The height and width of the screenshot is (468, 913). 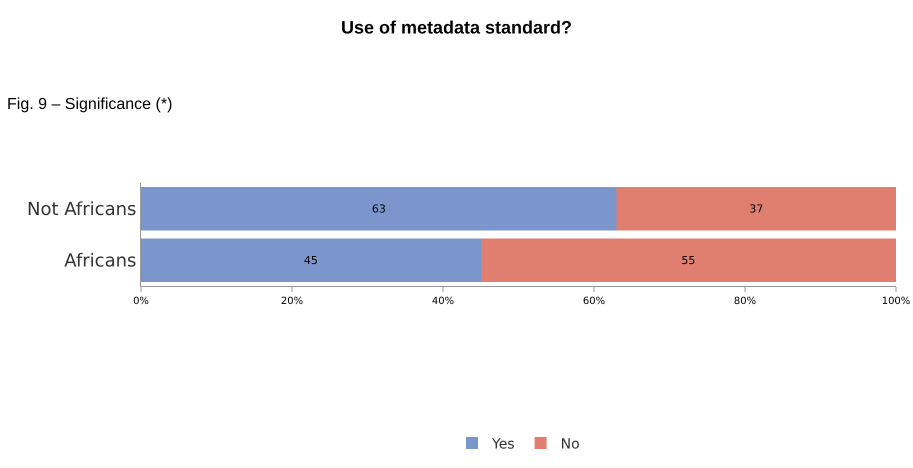 What do you see at coordinates (456, 28) in the screenshot?
I see `chart-title: Use of metadata standard?` at bounding box center [456, 28].